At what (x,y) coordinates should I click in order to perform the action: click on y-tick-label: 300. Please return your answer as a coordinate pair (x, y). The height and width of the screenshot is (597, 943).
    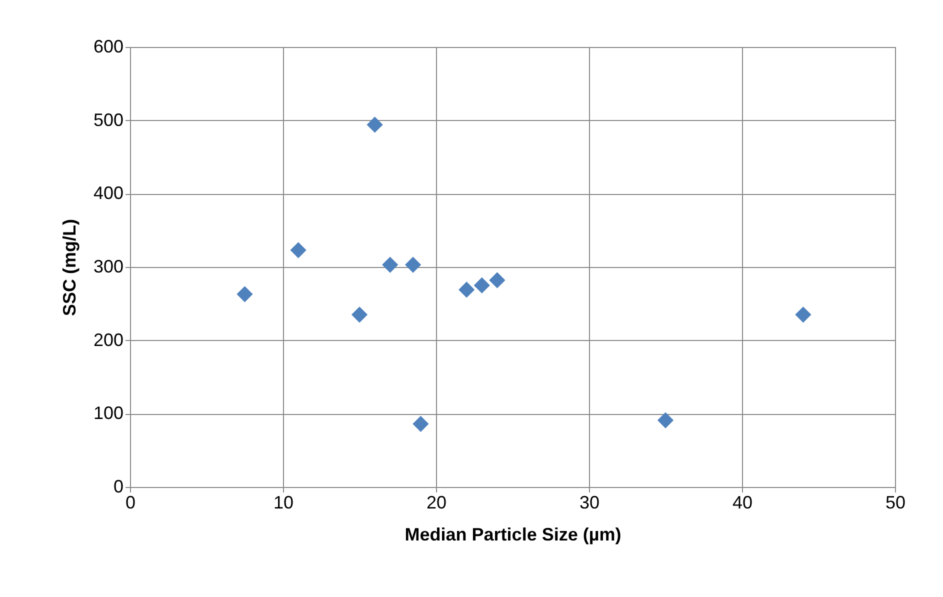
    Looking at the image, I should click on (108, 266).